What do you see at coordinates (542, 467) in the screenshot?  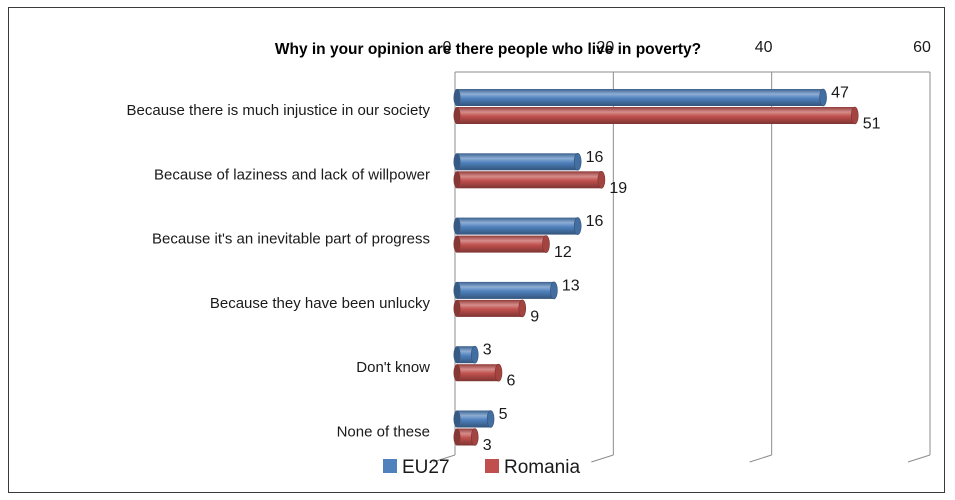 I see `legend-label: Romania` at bounding box center [542, 467].